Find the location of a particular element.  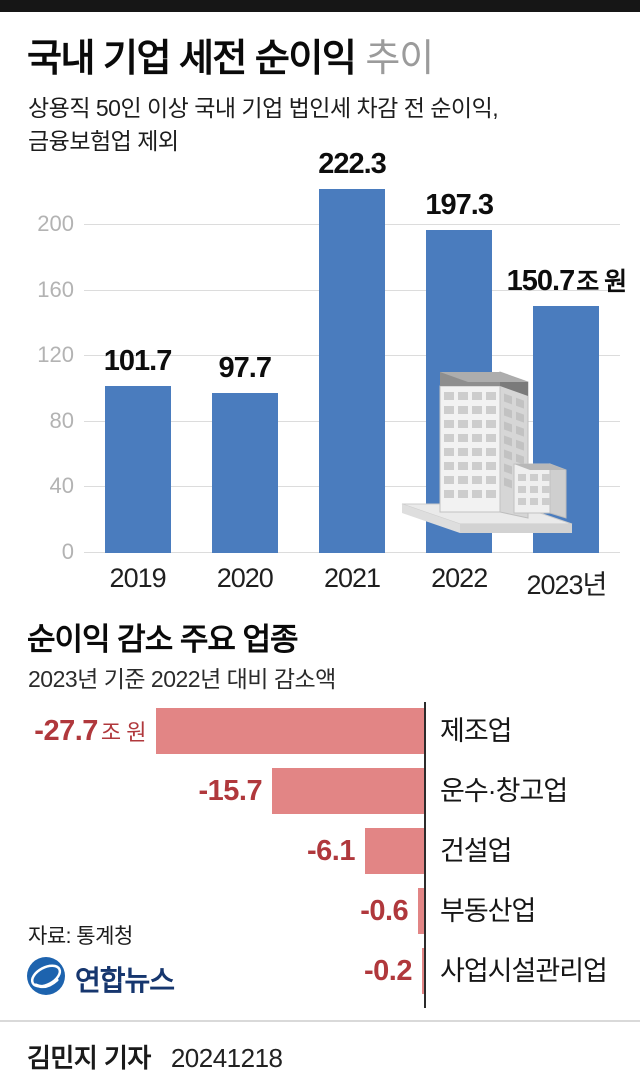

decline-value-label: -0.2 is located at coordinates (388, 970).